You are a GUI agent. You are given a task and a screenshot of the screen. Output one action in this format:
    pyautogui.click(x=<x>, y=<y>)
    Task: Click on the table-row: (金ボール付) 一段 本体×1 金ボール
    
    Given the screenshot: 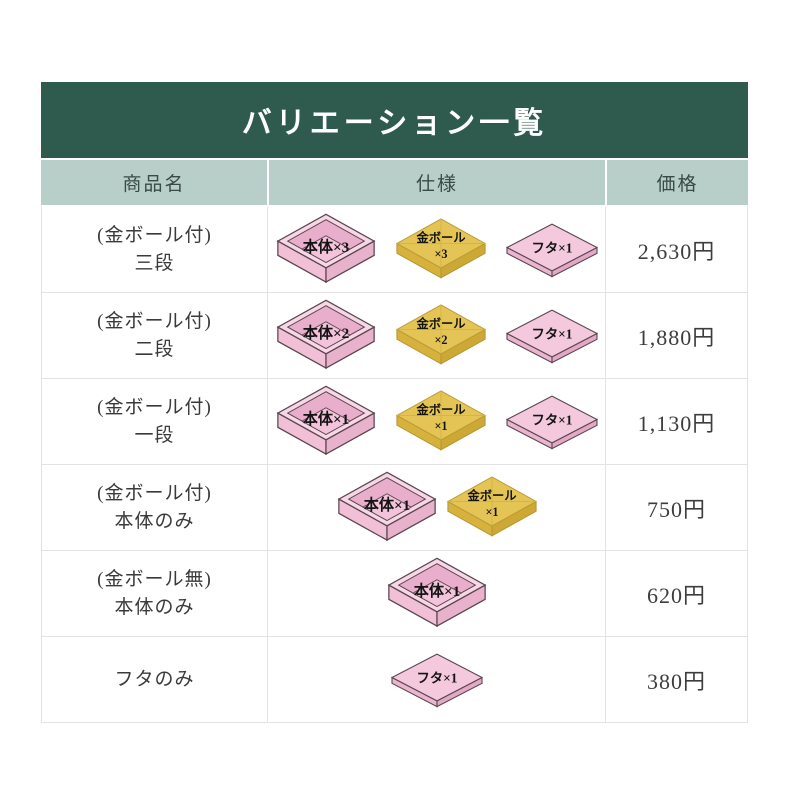 What is the action you would take?
    pyautogui.click(x=394, y=421)
    